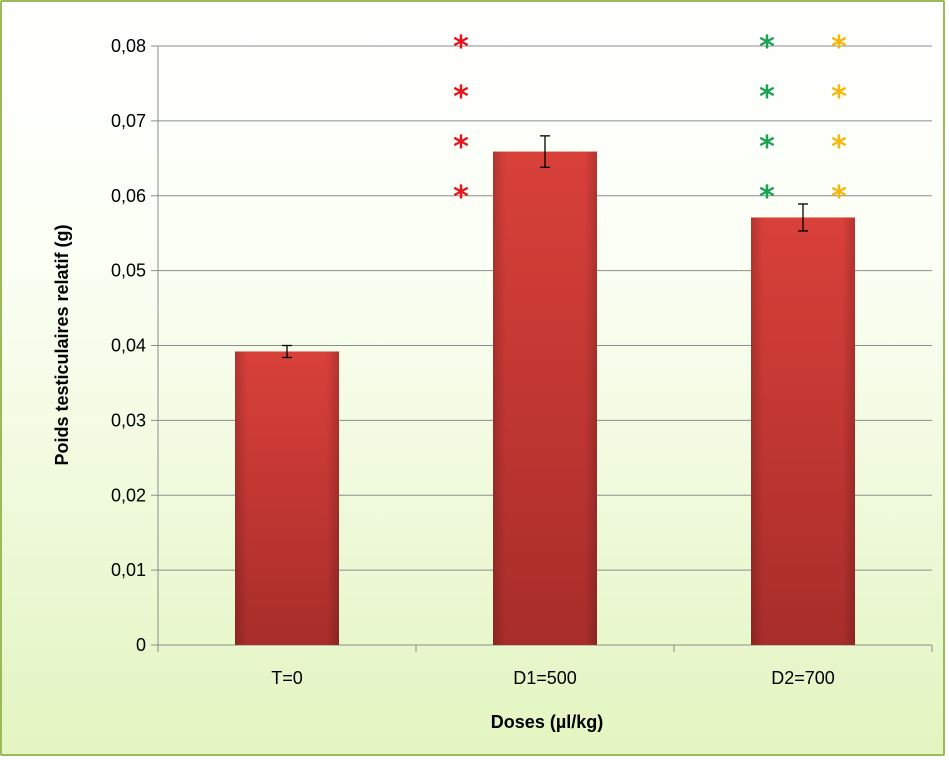 The height and width of the screenshot is (760, 949). What do you see at coordinates (803, 678) in the screenshot?
I see `x-tick-label: D2=700` at bounding box center [803, 678].